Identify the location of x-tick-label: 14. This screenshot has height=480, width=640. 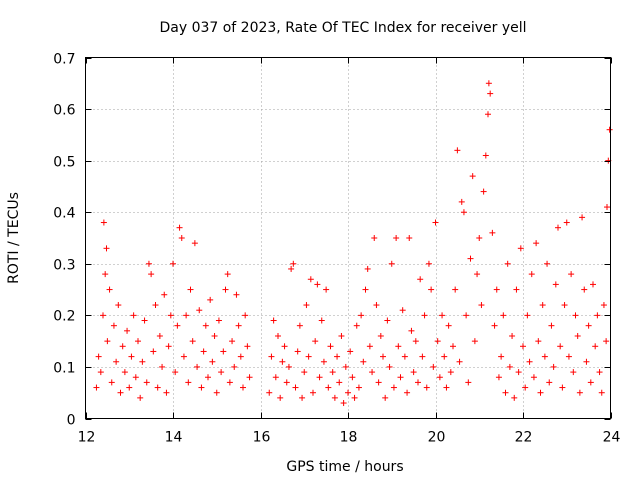
(174, 438).